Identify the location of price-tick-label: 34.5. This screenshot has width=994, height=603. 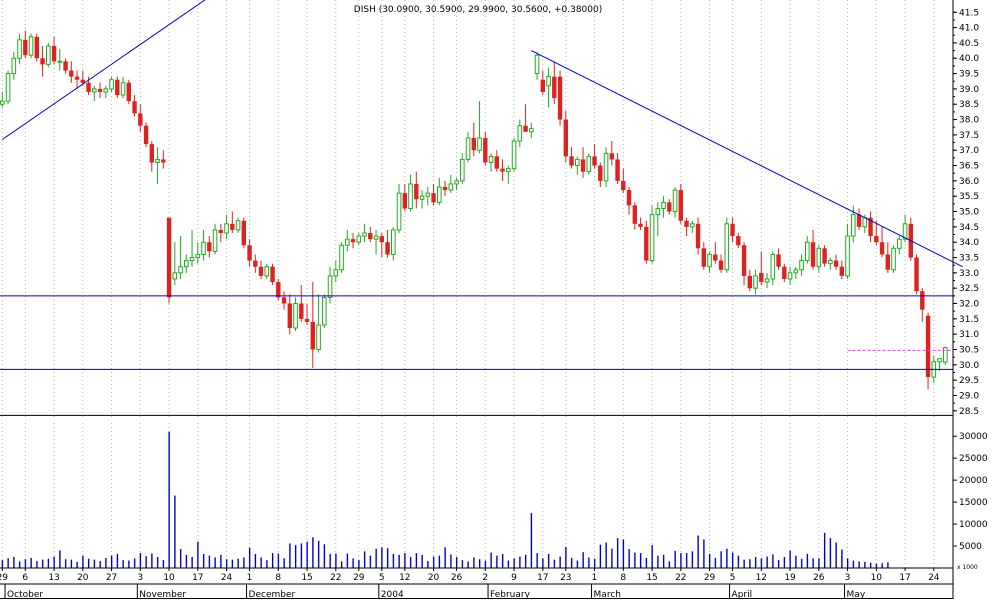
(969, 228).